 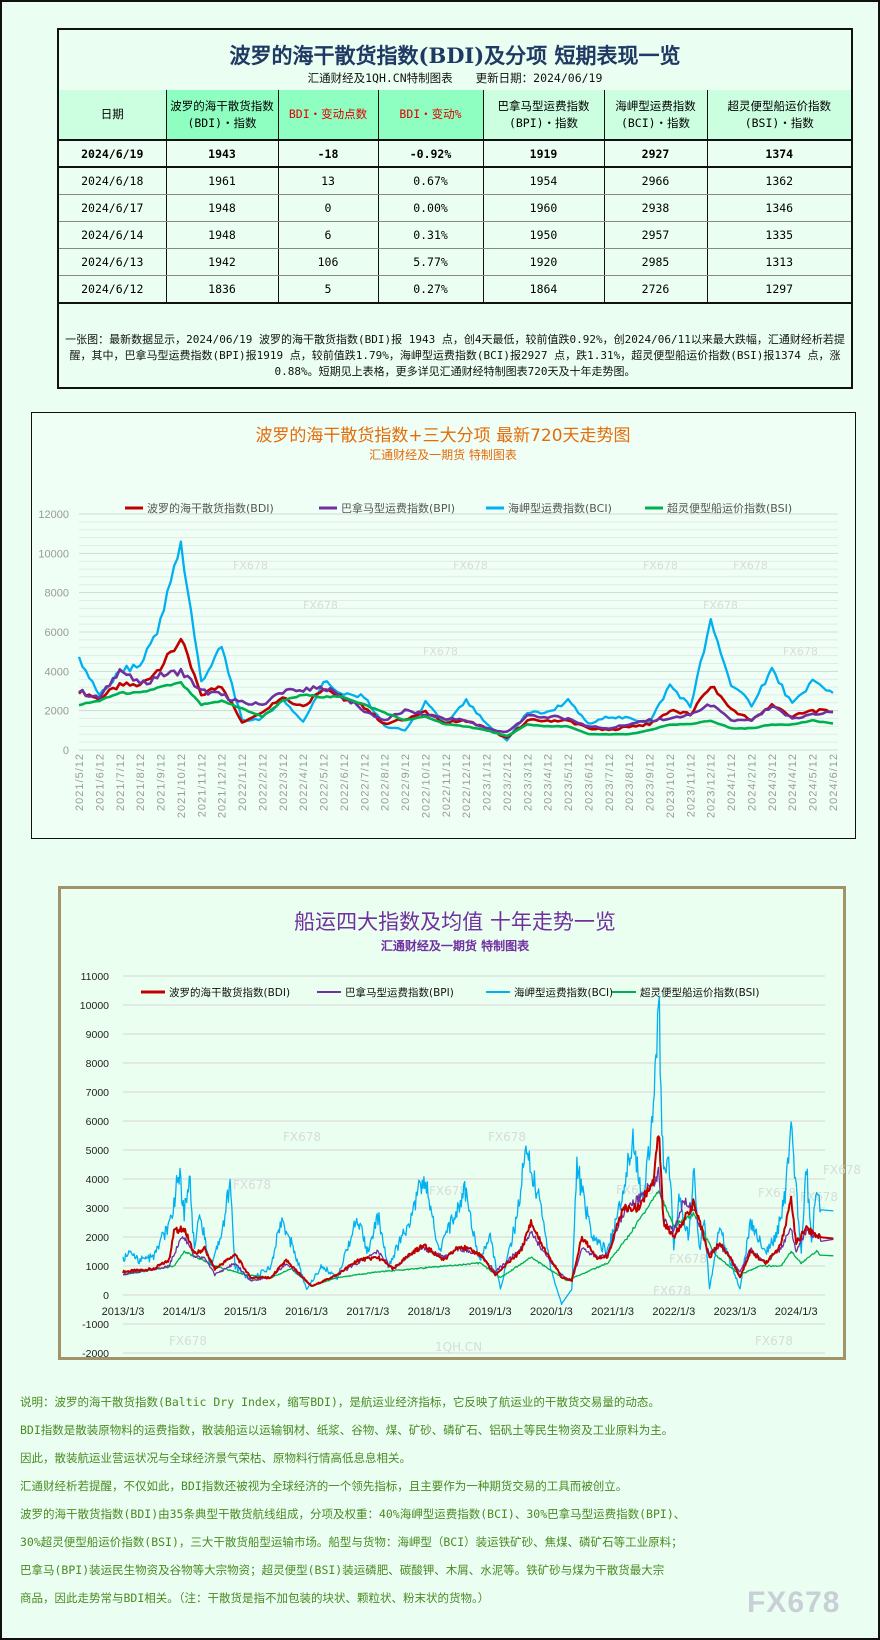 I want to click on x-tick-label: 2023/9/12, so click(x=651, y=782).